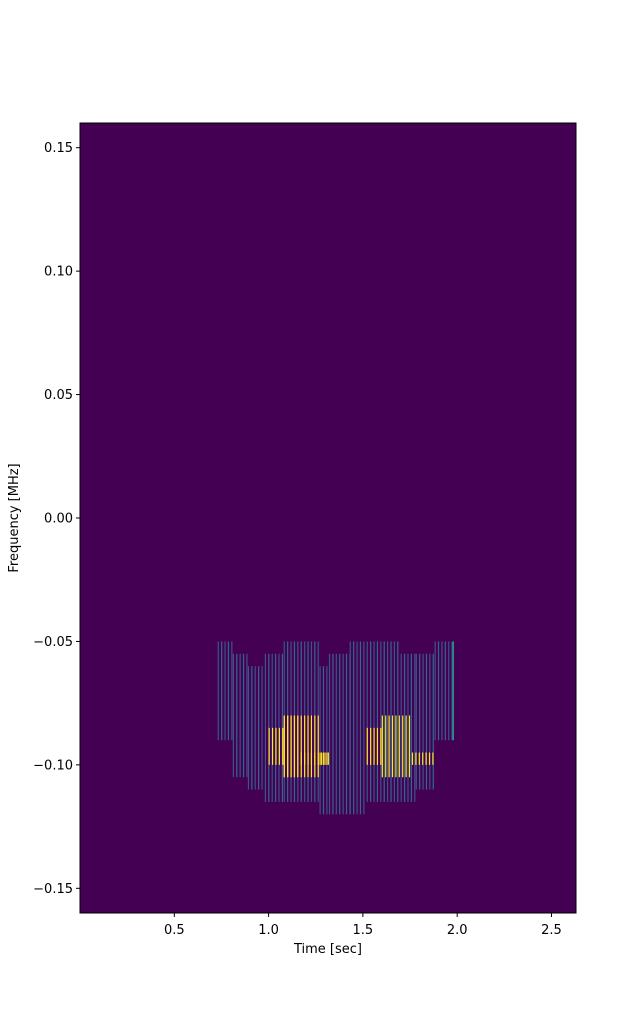  What do you see at coordinates (551, 930) in the screenshot?
I see `x-tick-label: 2.5` at bounding box center [551, 930].